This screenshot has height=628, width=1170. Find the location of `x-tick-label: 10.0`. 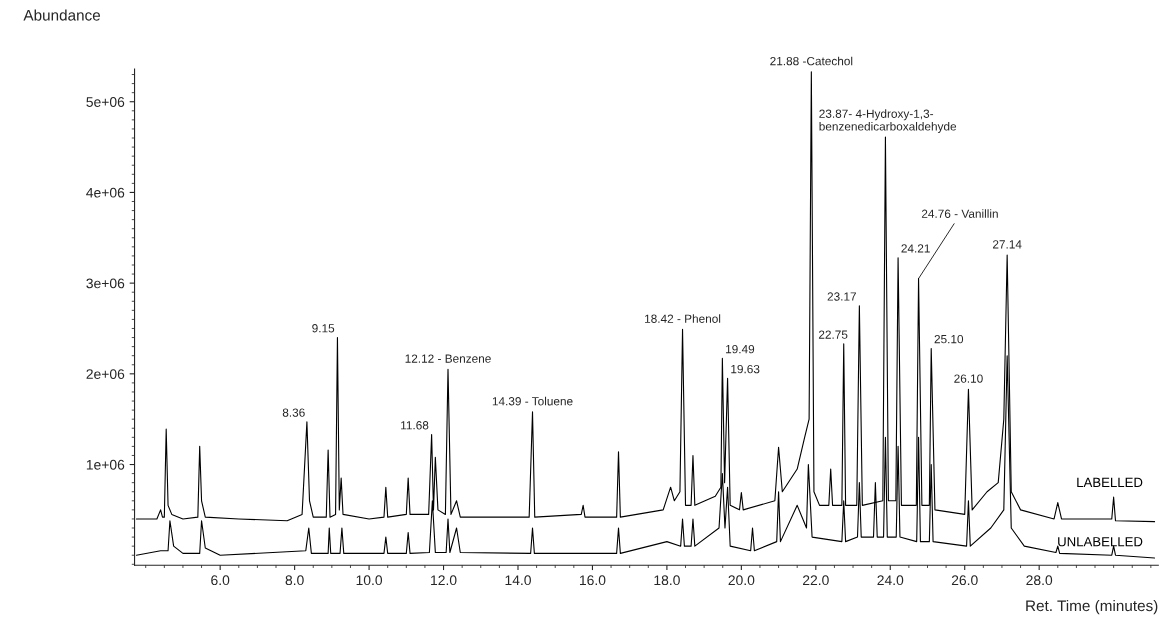

x-tick-label: 10.0 is located at coordinates (369, 580).